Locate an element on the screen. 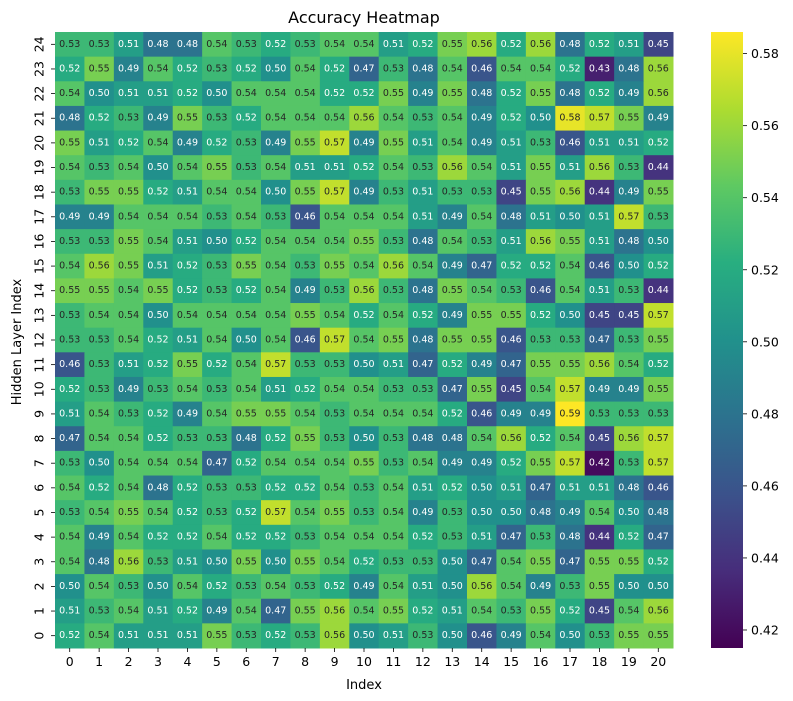 The width and height of the screenshot is (793, 701). y-tick-label: 0 is located at coordinates (39, 636).